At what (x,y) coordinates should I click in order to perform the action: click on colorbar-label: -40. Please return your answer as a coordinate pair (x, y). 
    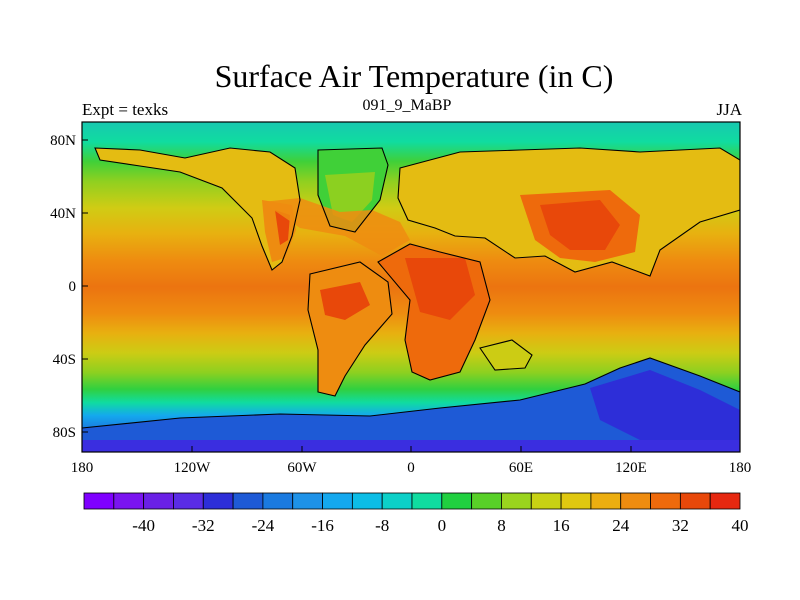
    Looking at the image, I should click on (143, 525).